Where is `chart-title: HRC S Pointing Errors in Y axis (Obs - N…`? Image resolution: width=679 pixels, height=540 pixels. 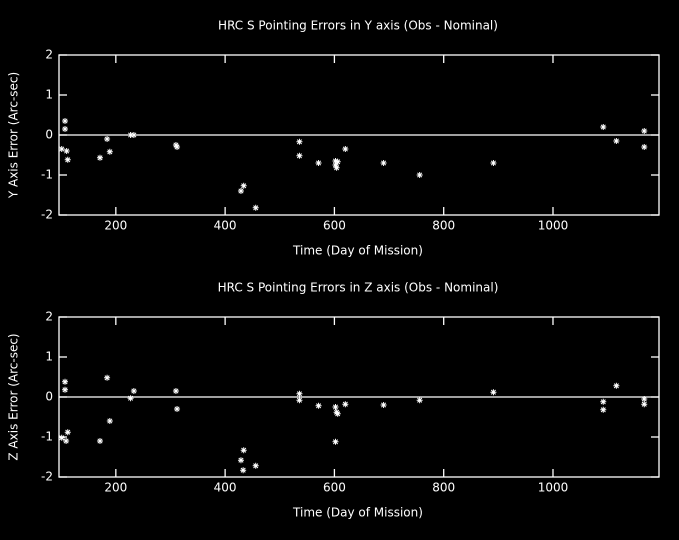
chart-title: HRC S Pointing Errors in Y axis (Obs - N… is located at coordinates (358, 26).